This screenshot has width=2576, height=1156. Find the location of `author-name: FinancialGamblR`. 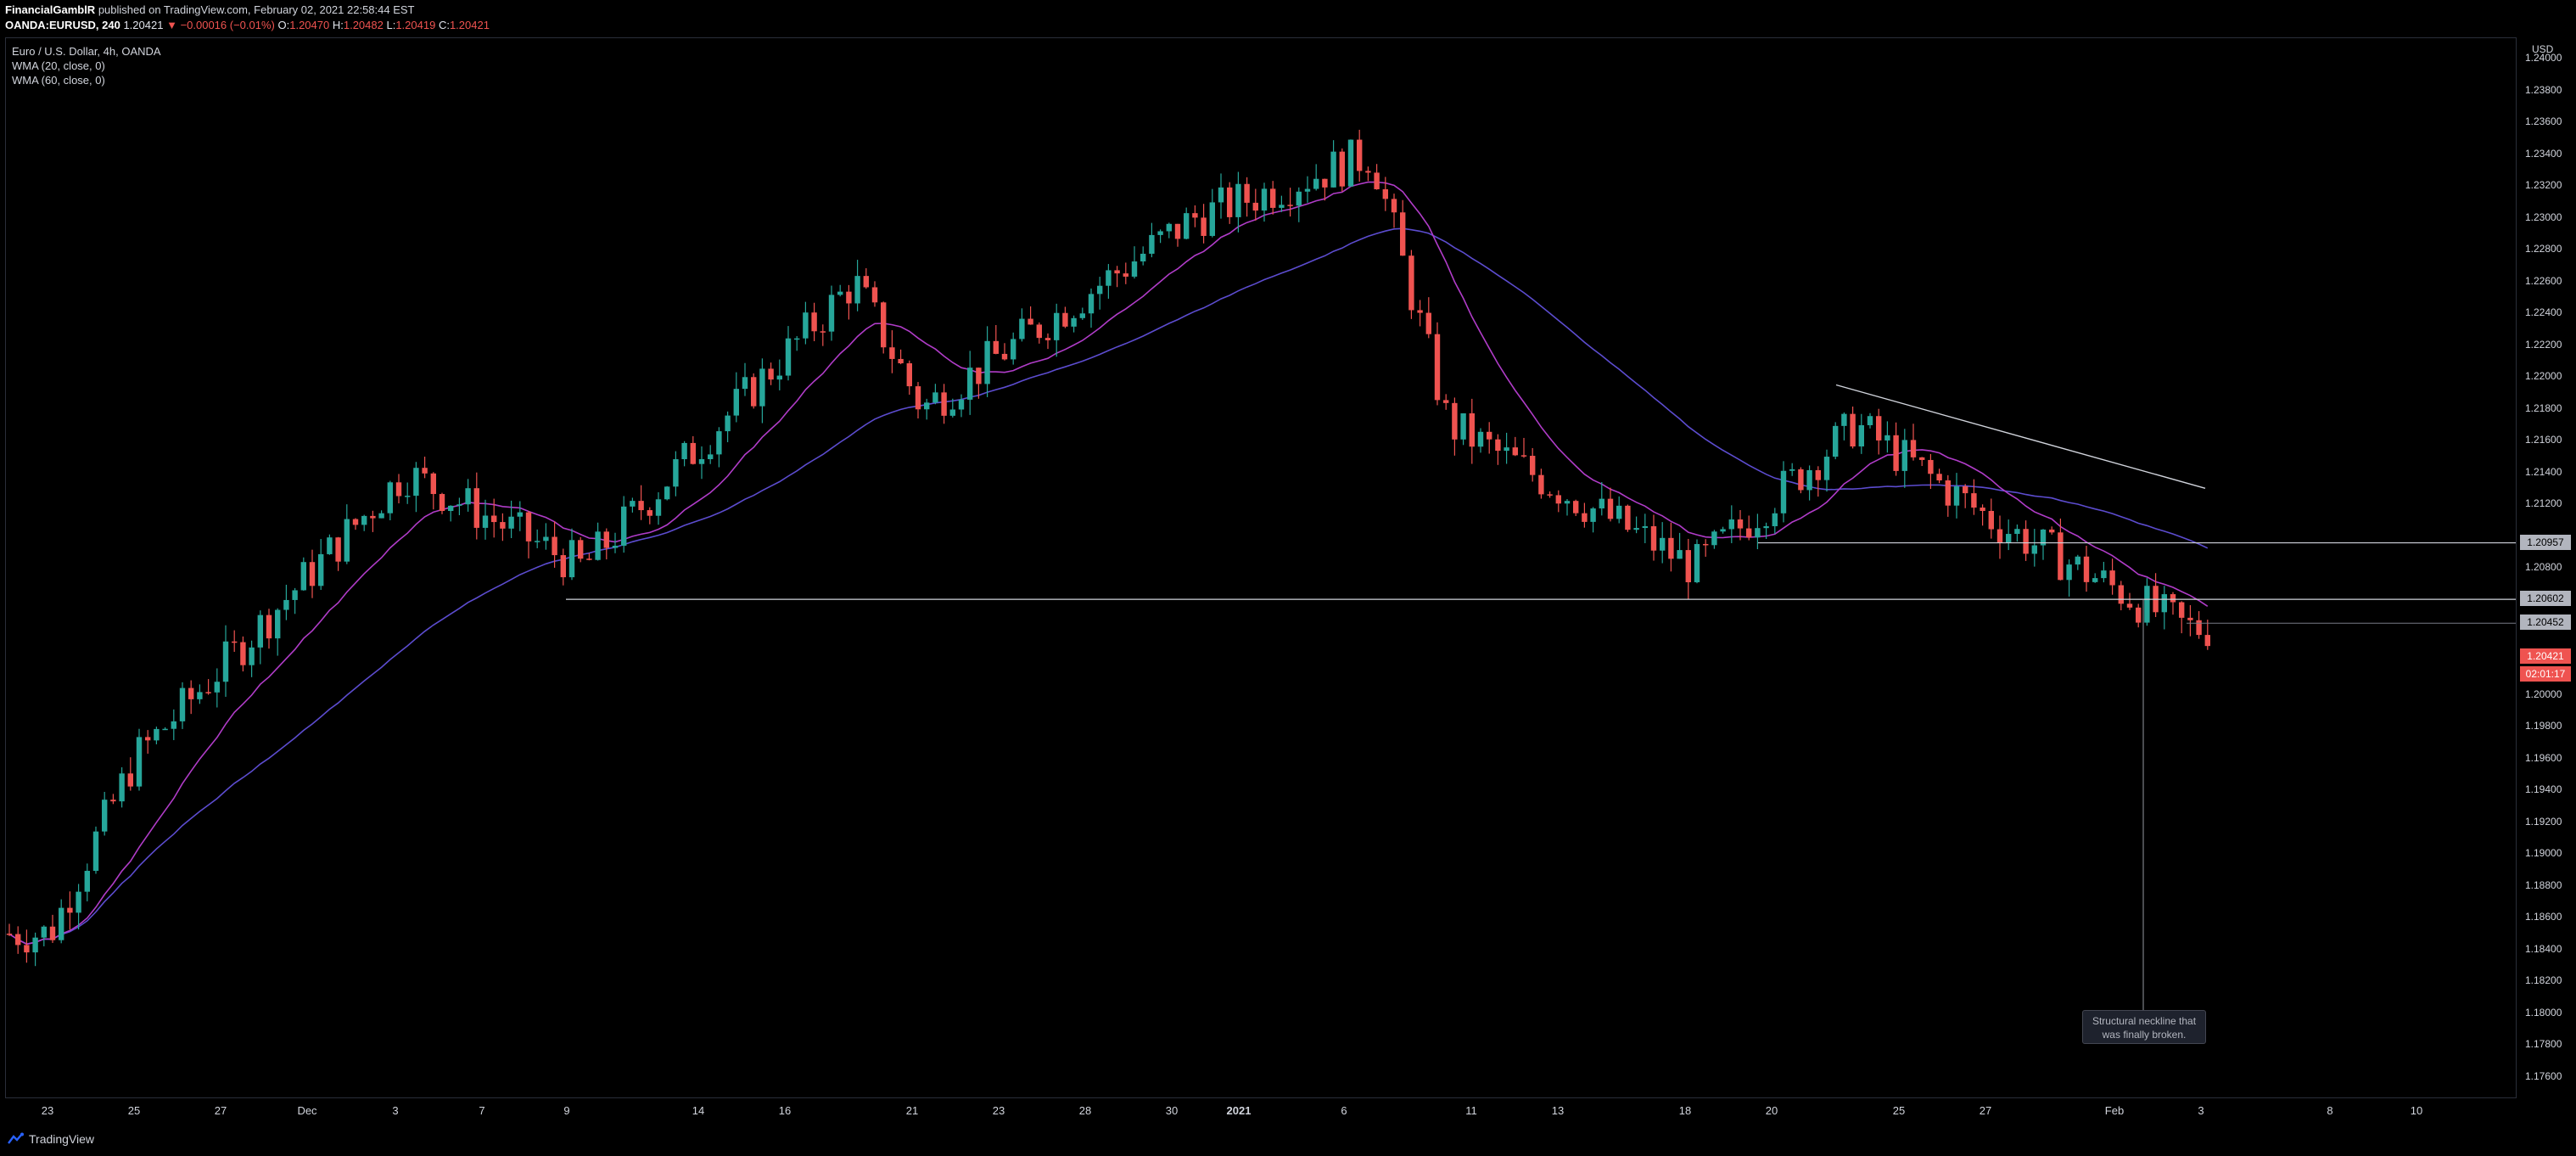

author-name: FinancialGamblR is located at coordinates (51, 9).